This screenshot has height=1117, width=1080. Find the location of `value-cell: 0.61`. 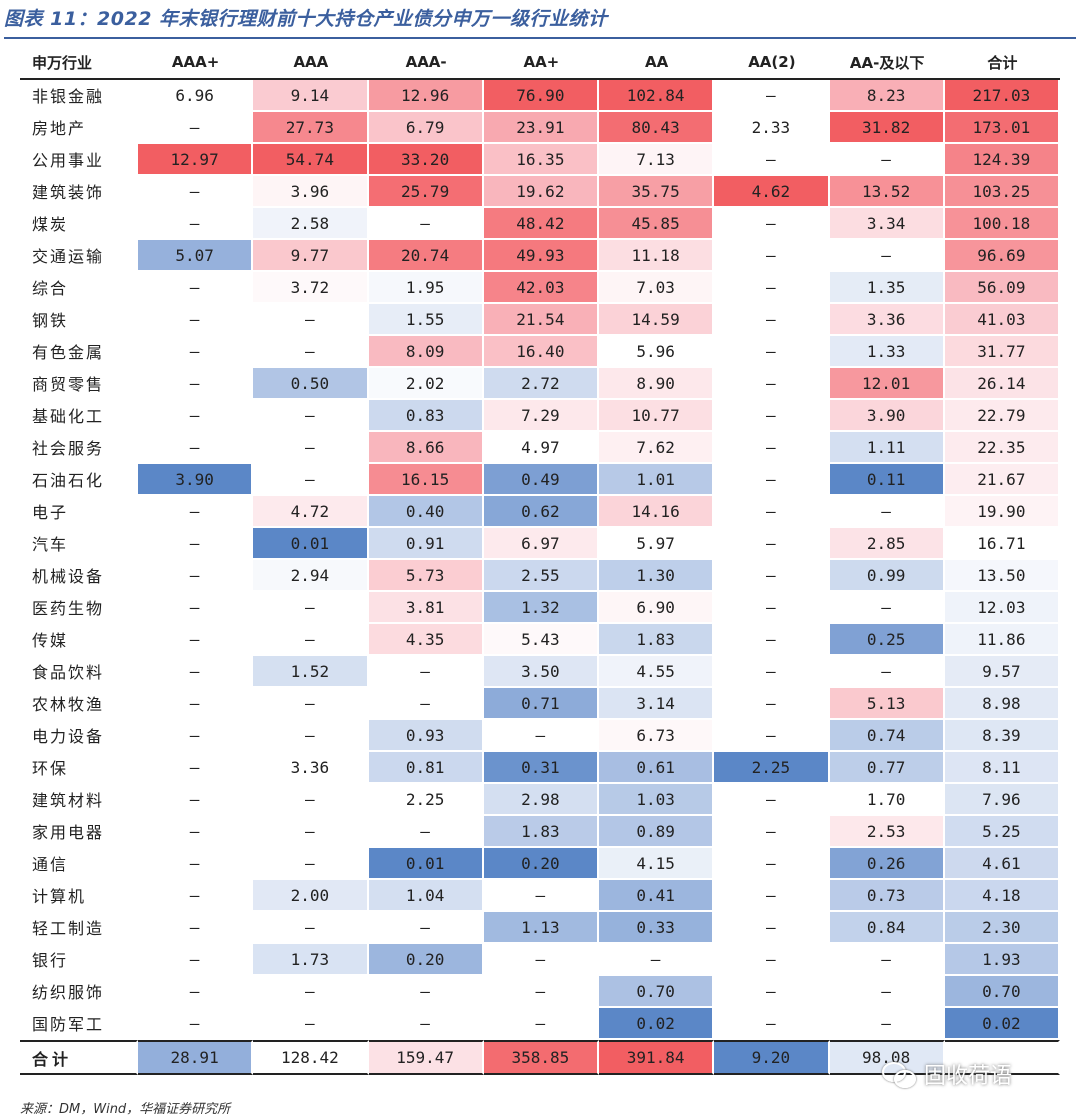

value-cell: 0.61 is located at coordinates (657, 768).